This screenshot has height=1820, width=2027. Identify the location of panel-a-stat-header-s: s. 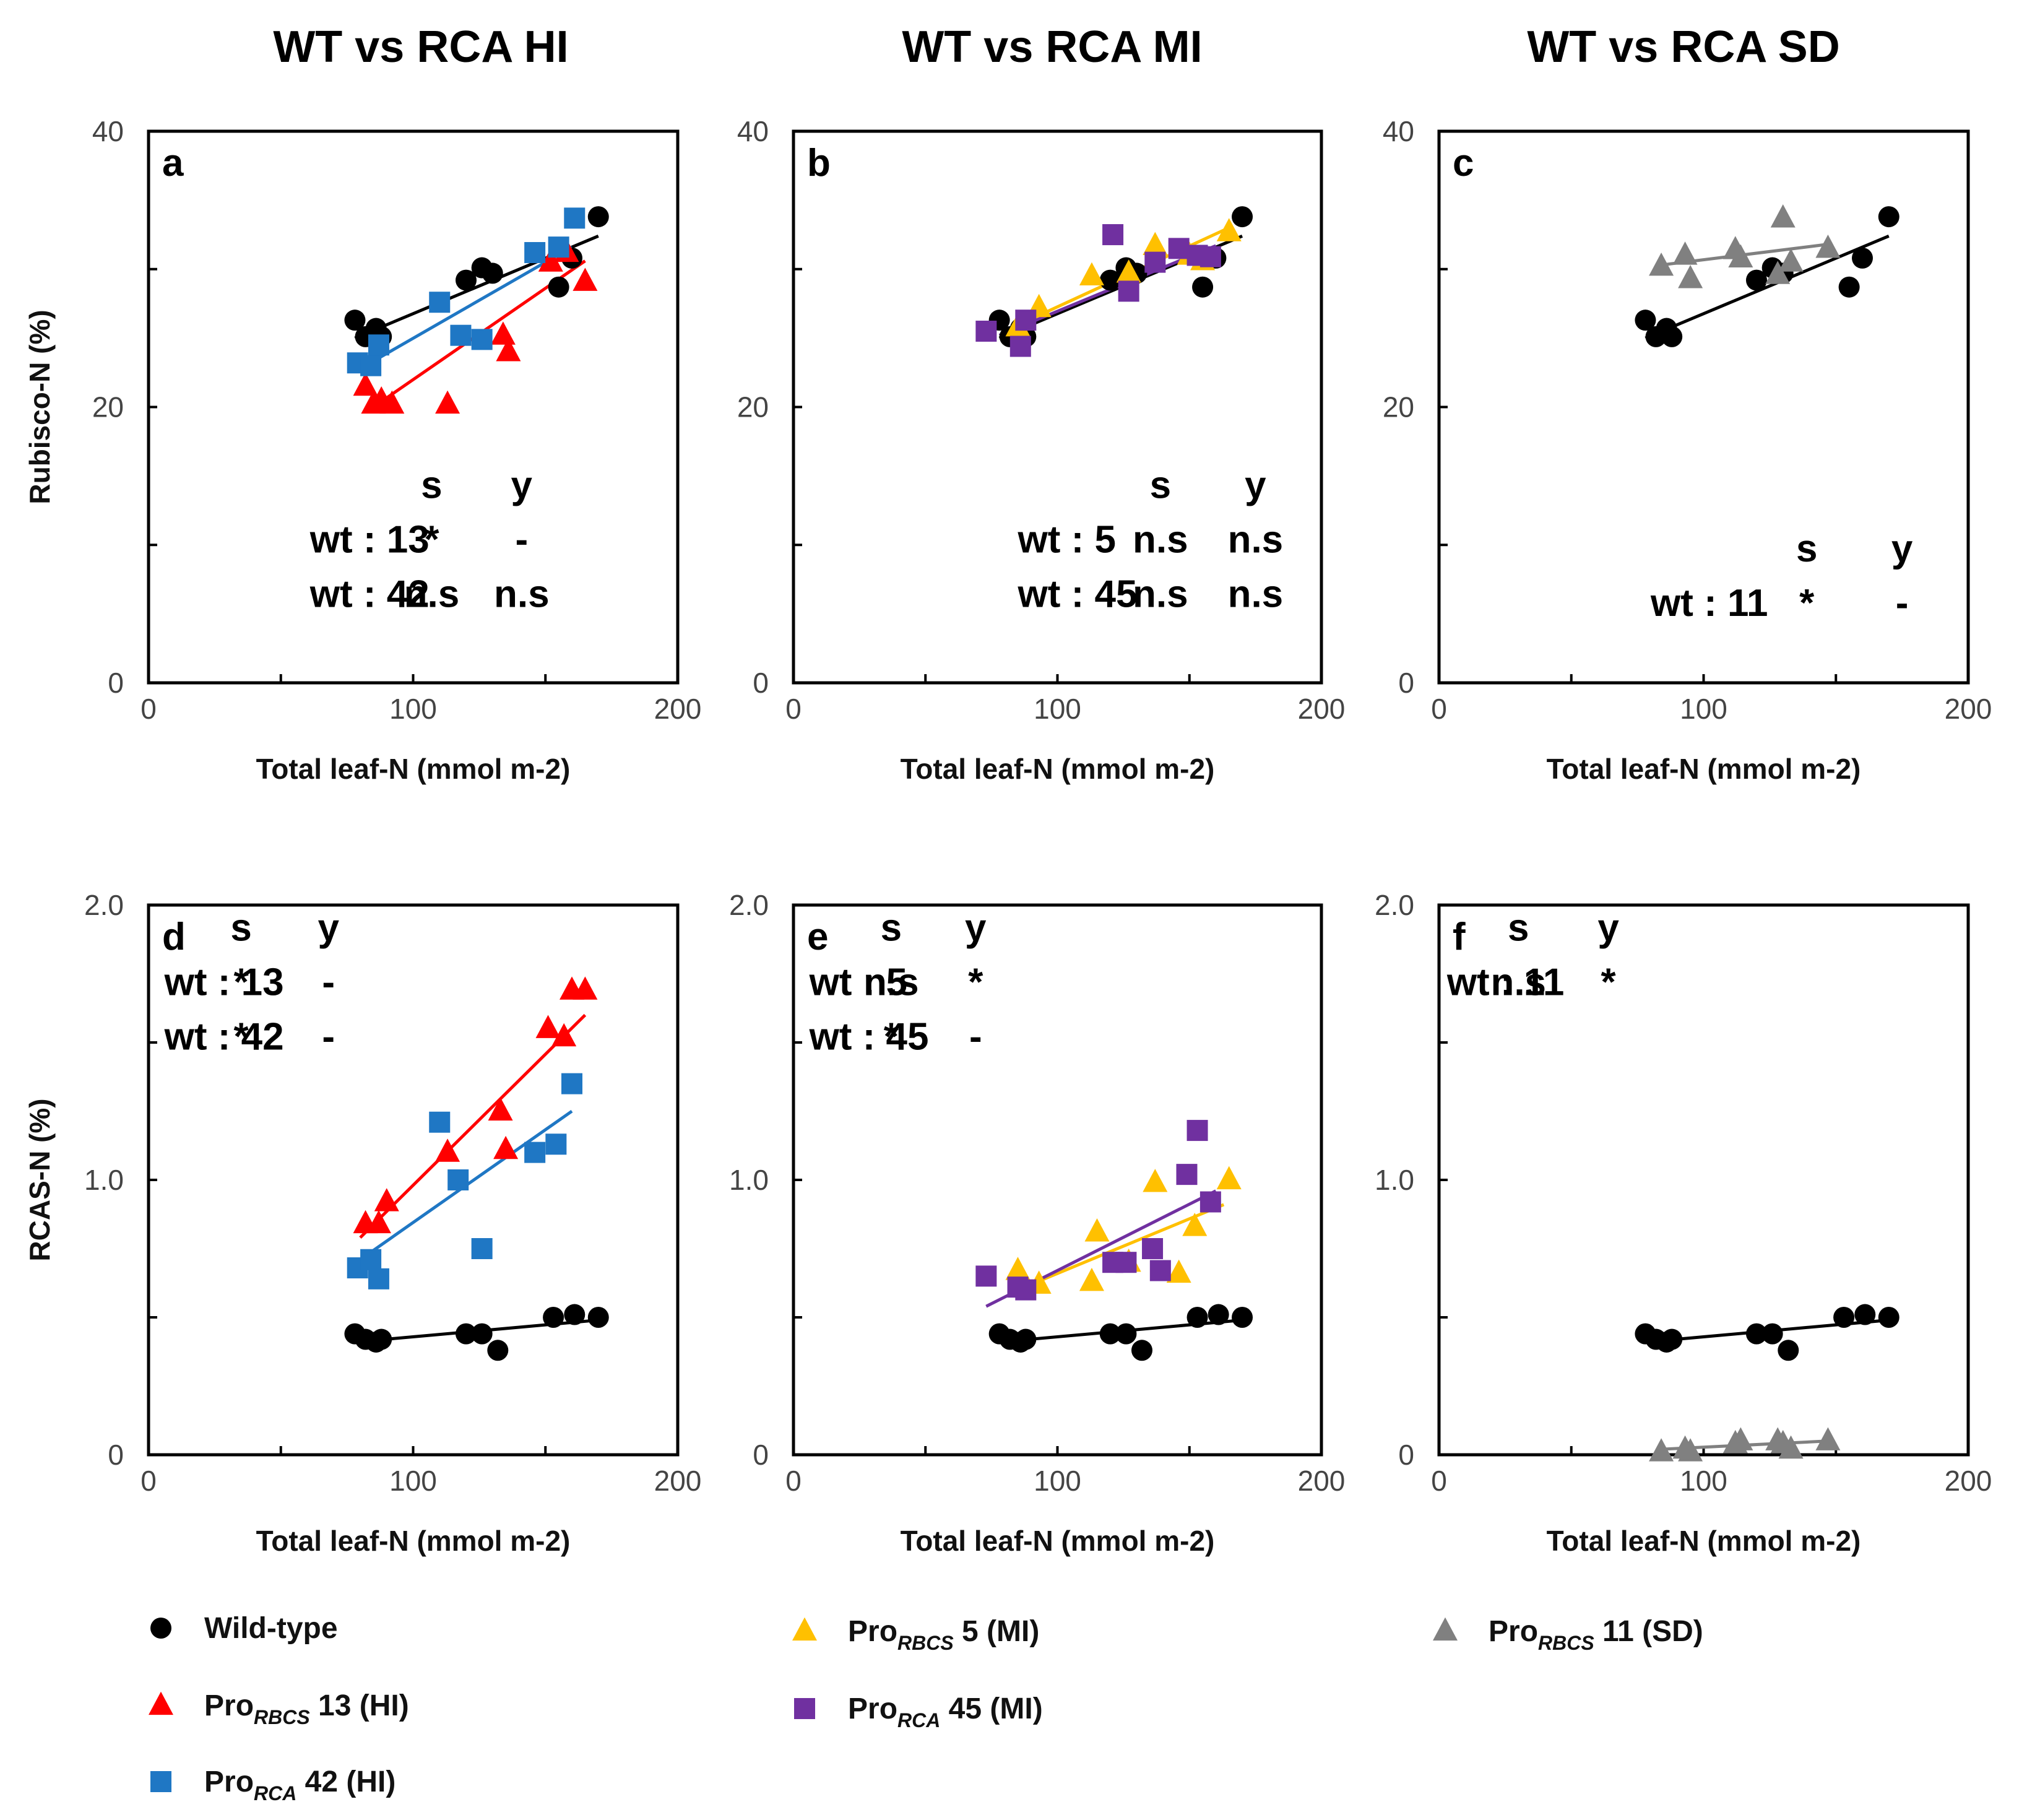
(431, 486).